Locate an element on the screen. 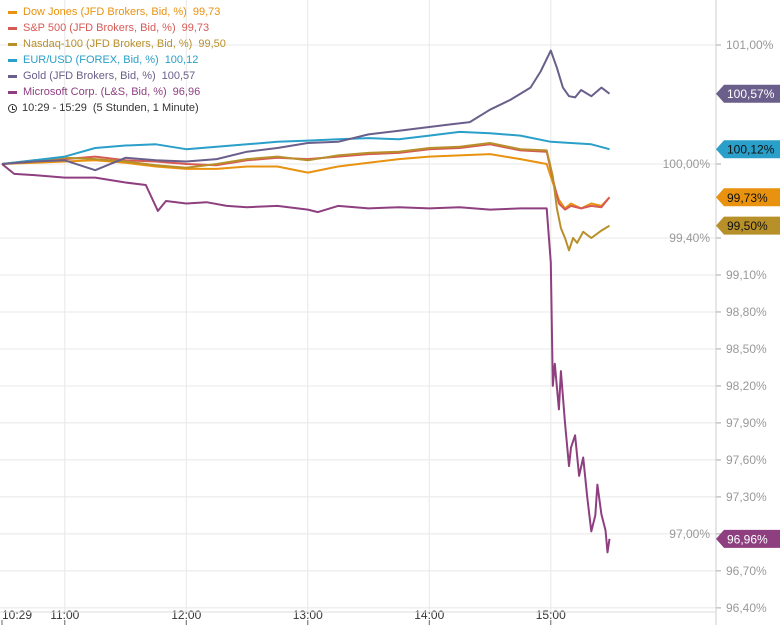  y-tick-label: 100,00% is located at coordinates (687, 164).